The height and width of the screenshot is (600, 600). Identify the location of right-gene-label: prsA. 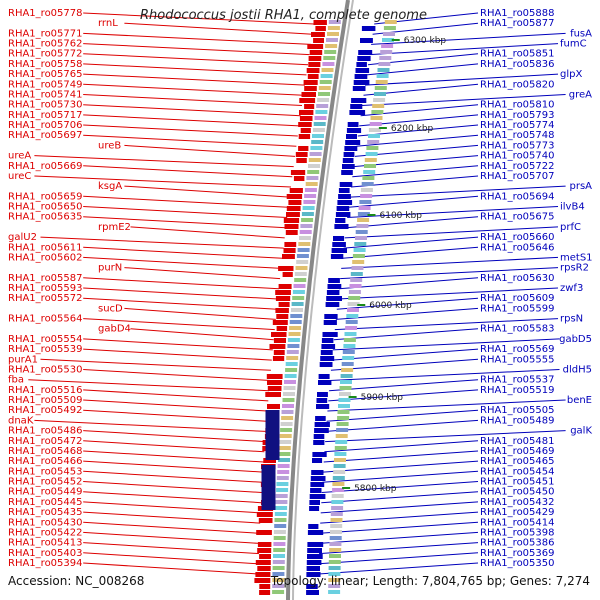
(580, 186).